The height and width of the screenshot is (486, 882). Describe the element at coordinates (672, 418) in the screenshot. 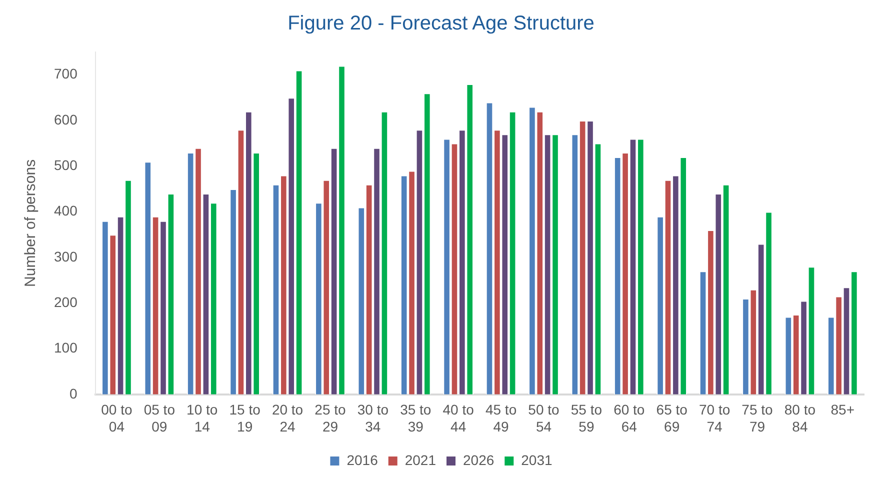

I see `x-tick-label: 65 to 69` at that location.